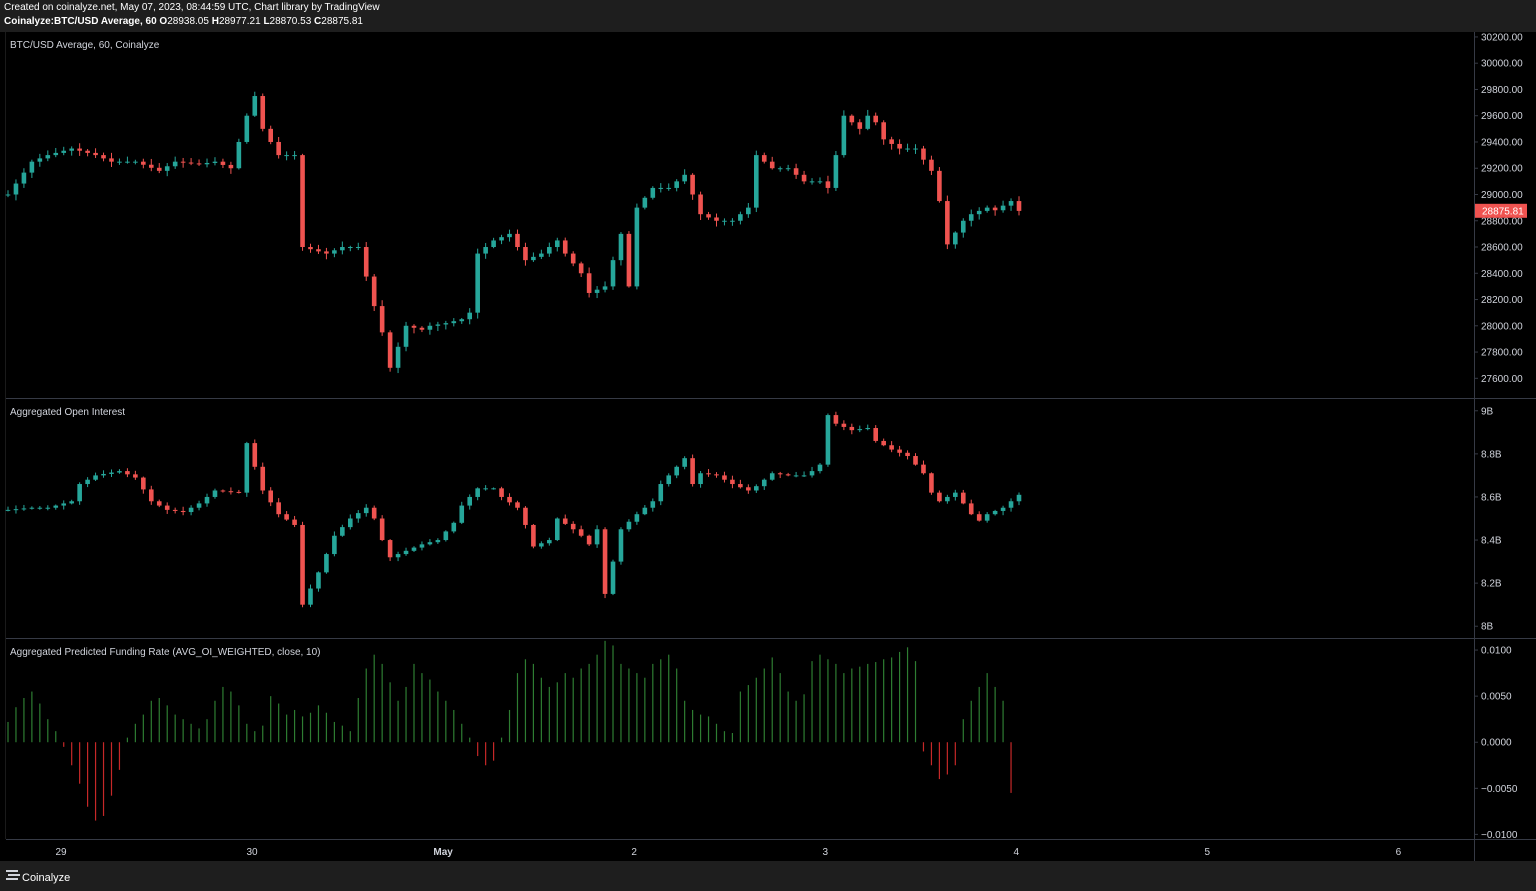 The image size is (1536, 891). Describe the element at coordinates (290, 21) in the screenshot. I see `ohlc-low-value: 28870.53` at that location.